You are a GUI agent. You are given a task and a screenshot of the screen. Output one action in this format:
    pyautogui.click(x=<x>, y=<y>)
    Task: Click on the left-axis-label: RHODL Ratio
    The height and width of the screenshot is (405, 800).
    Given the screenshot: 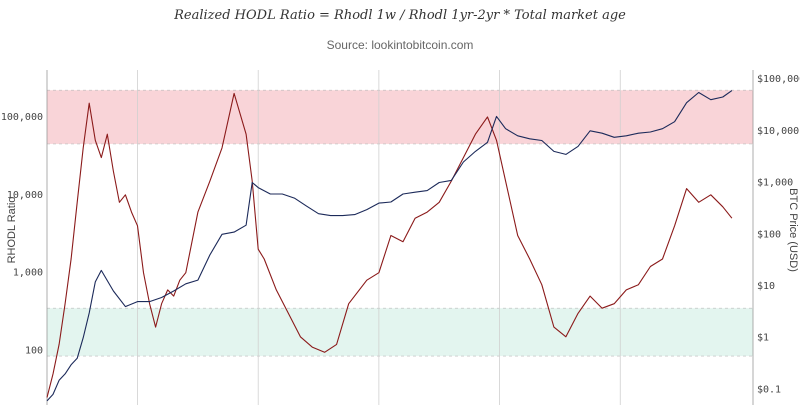 What is the action you would take?
    pyautogui.click(x=12, y=230)
    